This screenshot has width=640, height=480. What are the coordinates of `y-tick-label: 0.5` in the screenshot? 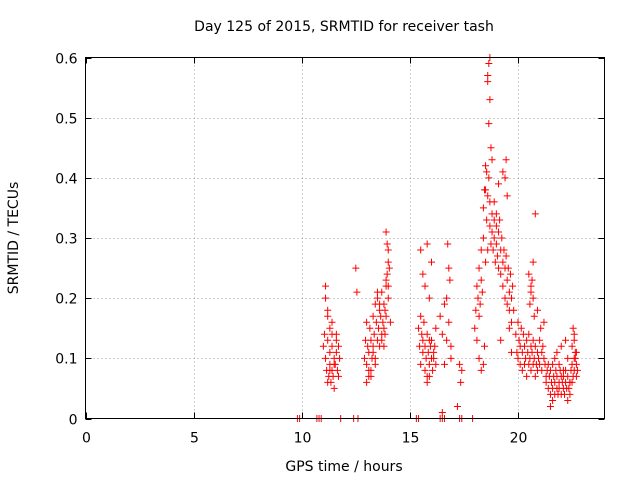 It's located at (66, 120).